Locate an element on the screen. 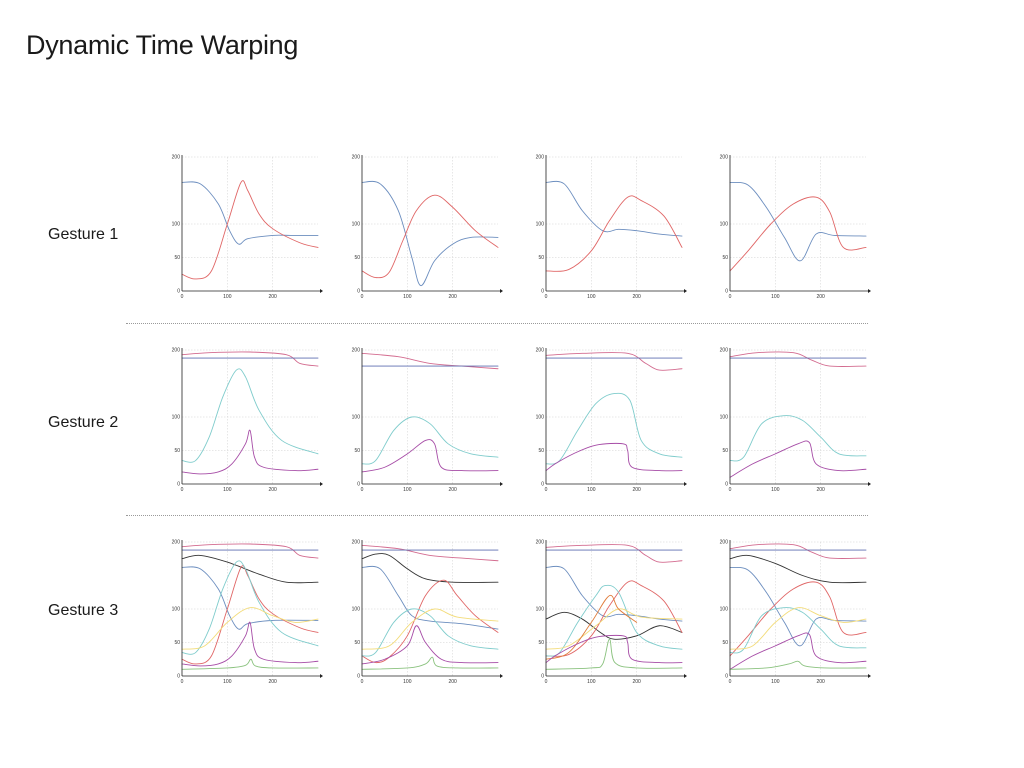 The width and height of the screenshot is (1024, 768). row-label-gesture-3: Gesture 3 is located at coordinates (83, 610).